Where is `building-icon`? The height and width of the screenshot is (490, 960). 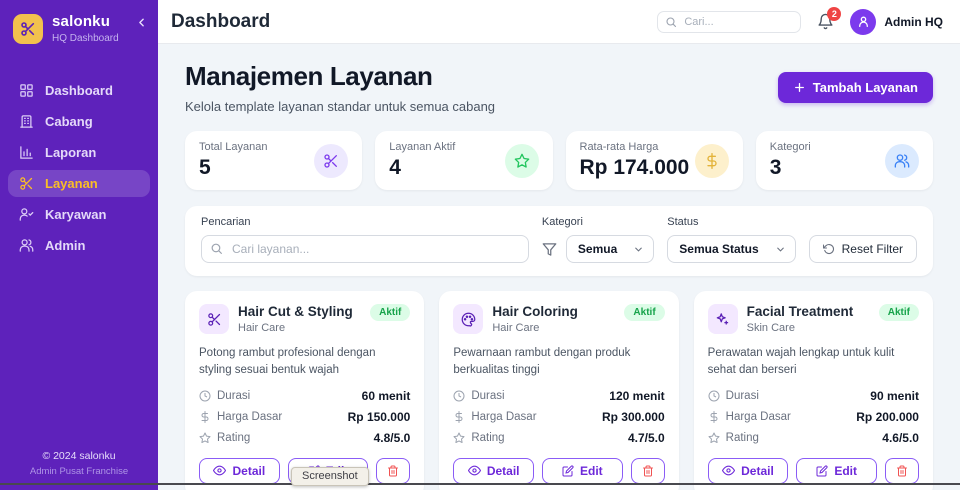 building-icon is located at coordinates (26, 121).